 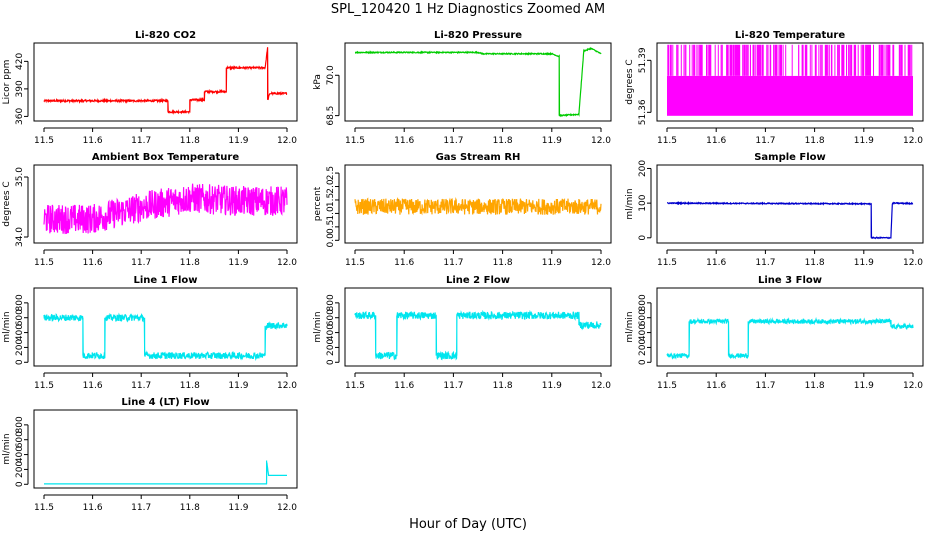 I want to click on y-axis-label: Licor ppm, so click(x=7, y=82).